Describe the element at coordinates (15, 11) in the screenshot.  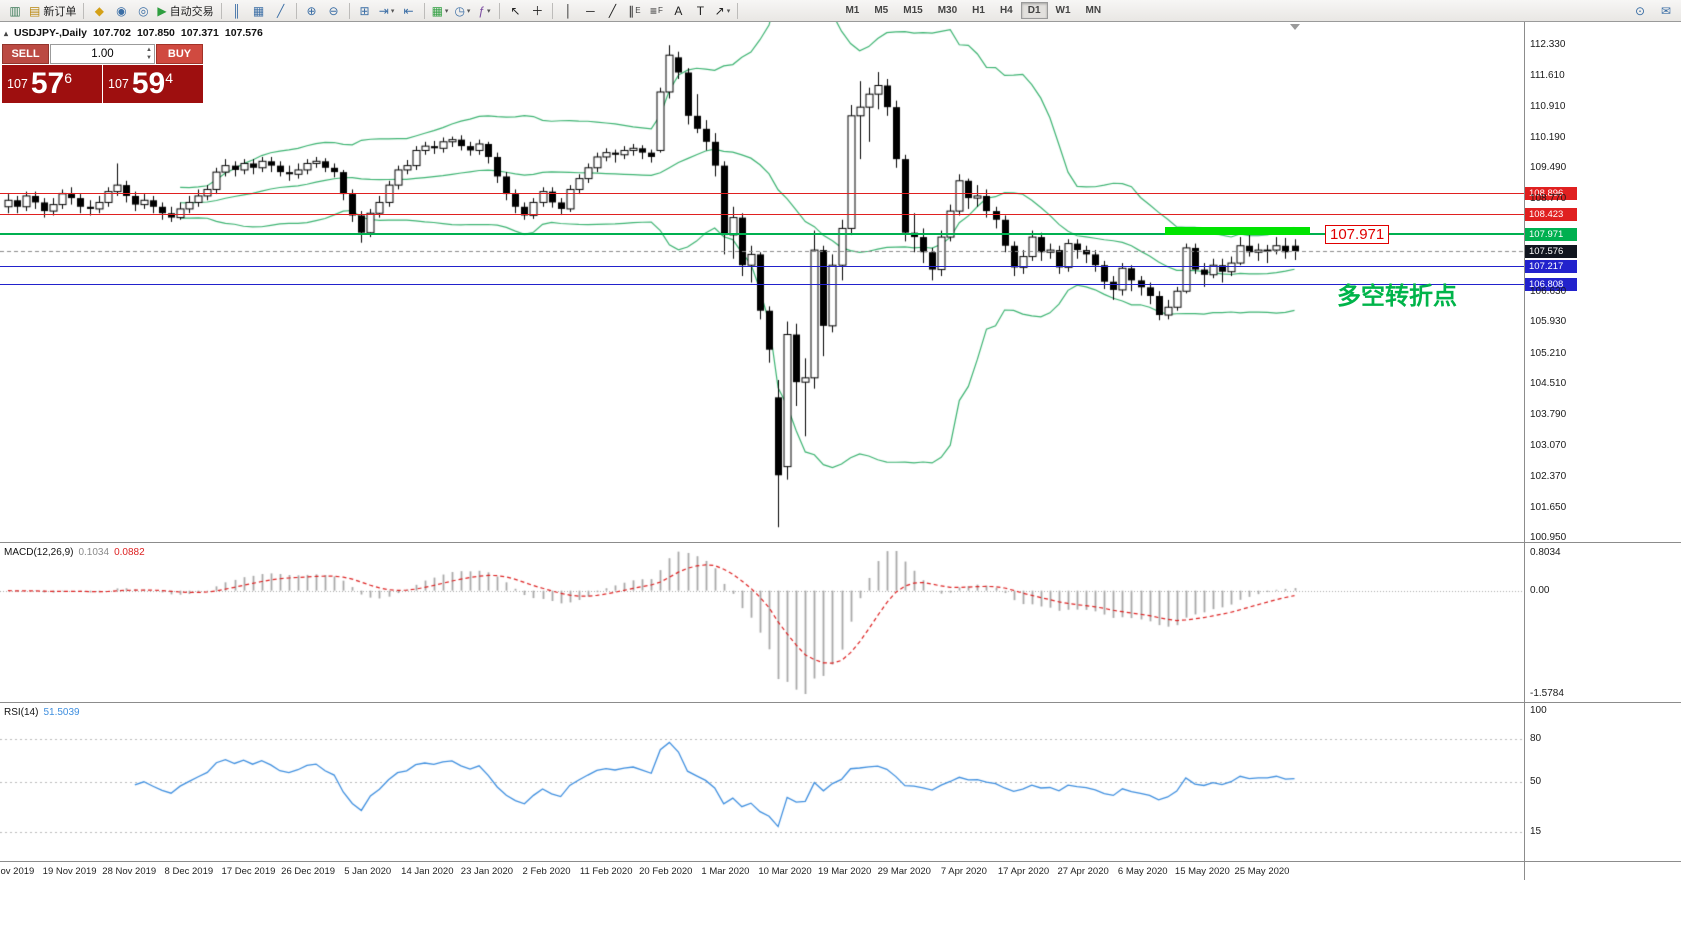
I see `new-chart-button: ▥` at that location.